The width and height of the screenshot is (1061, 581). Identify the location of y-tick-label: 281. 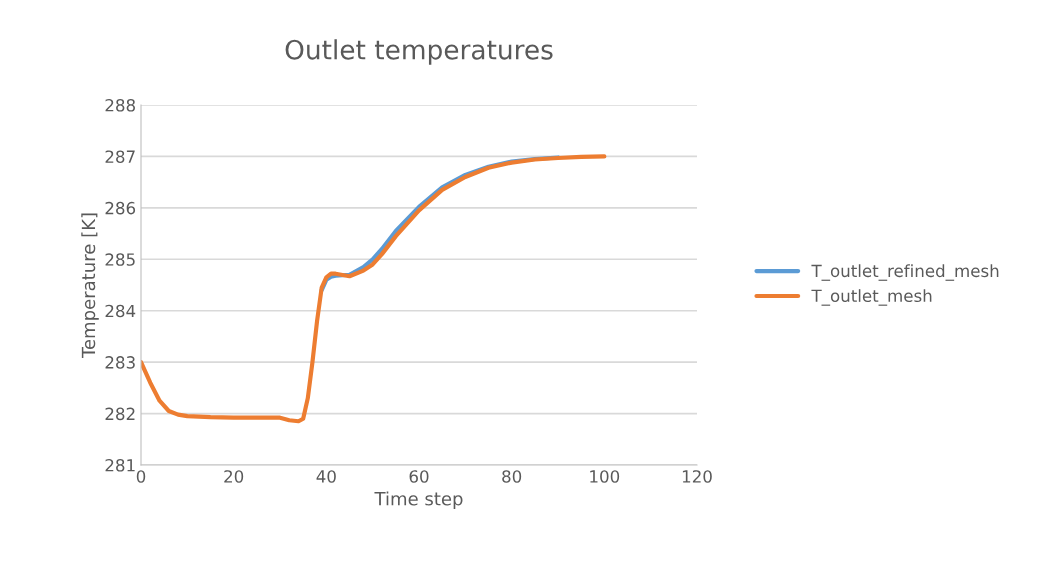
(120, 465).